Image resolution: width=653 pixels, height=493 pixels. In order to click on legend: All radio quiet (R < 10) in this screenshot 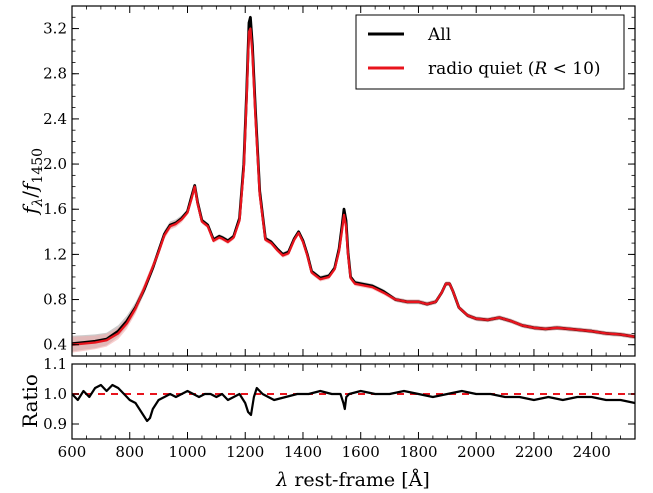, I will do `click(490, 52)`.